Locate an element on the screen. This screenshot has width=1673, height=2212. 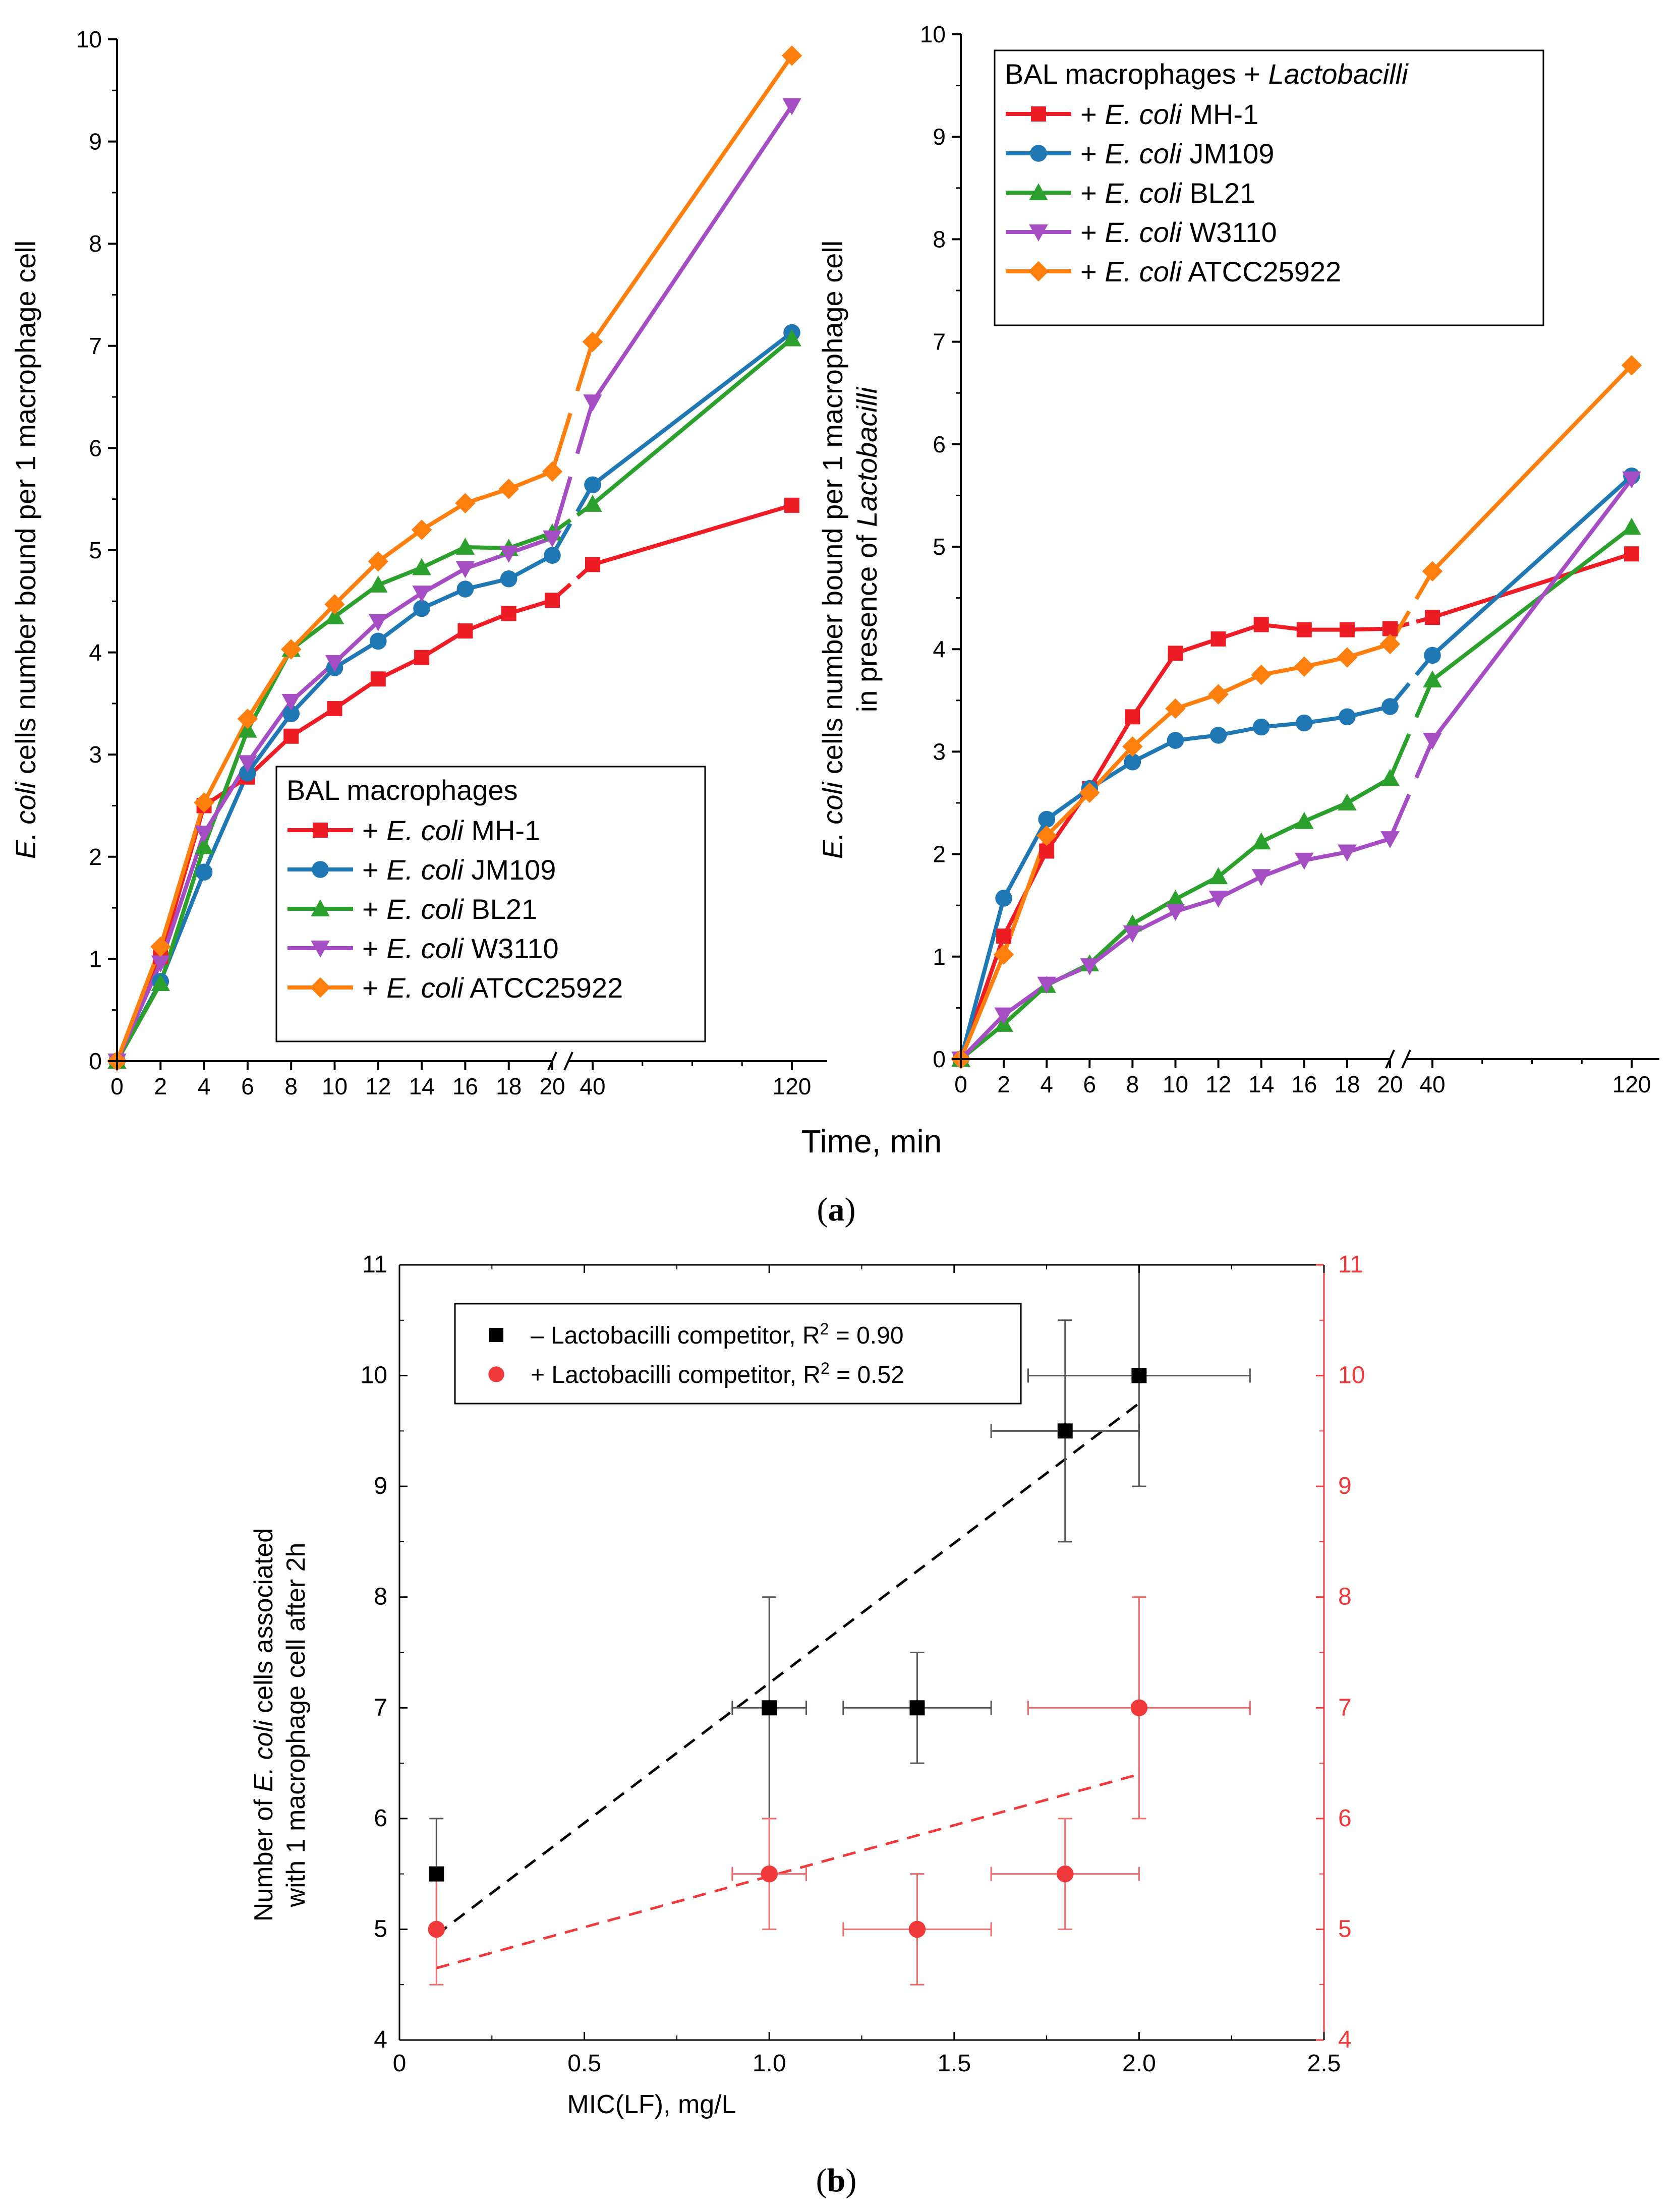
panel-b-y-label-line2: with 1 macrophage cell after 2h is located at coordinates (296, 1725).